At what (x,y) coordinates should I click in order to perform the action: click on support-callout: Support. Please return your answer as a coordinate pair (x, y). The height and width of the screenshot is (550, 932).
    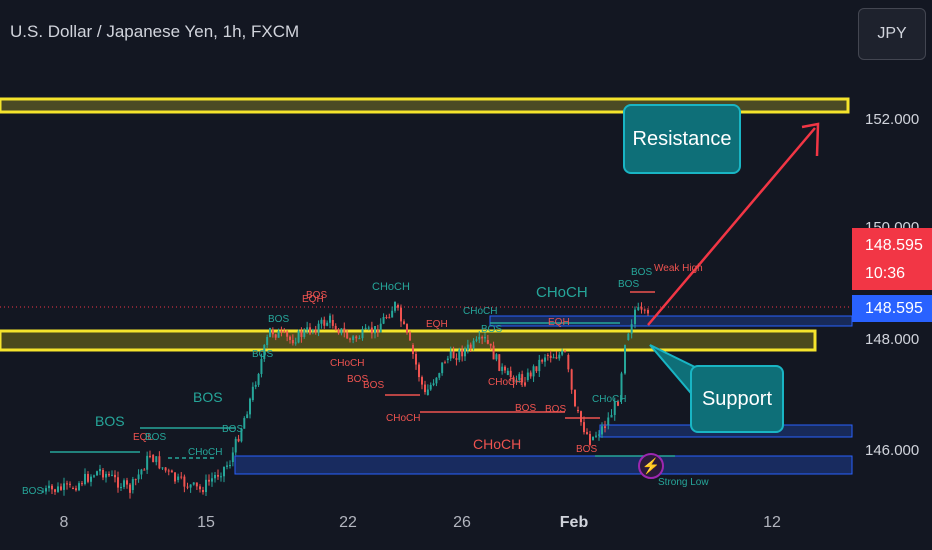
    Looking at the image, I should click on (737, 399).